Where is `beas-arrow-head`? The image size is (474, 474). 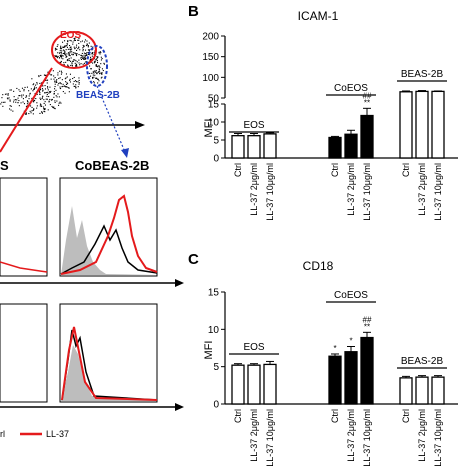
beas-arrow-head is located at coordinates (125, 153).